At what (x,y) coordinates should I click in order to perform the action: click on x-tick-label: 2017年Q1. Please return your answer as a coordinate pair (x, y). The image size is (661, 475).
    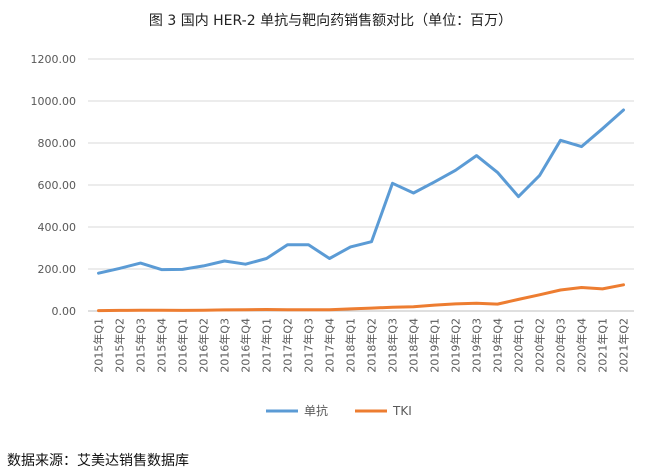
    Looking at the image, I should click on (267, 345).